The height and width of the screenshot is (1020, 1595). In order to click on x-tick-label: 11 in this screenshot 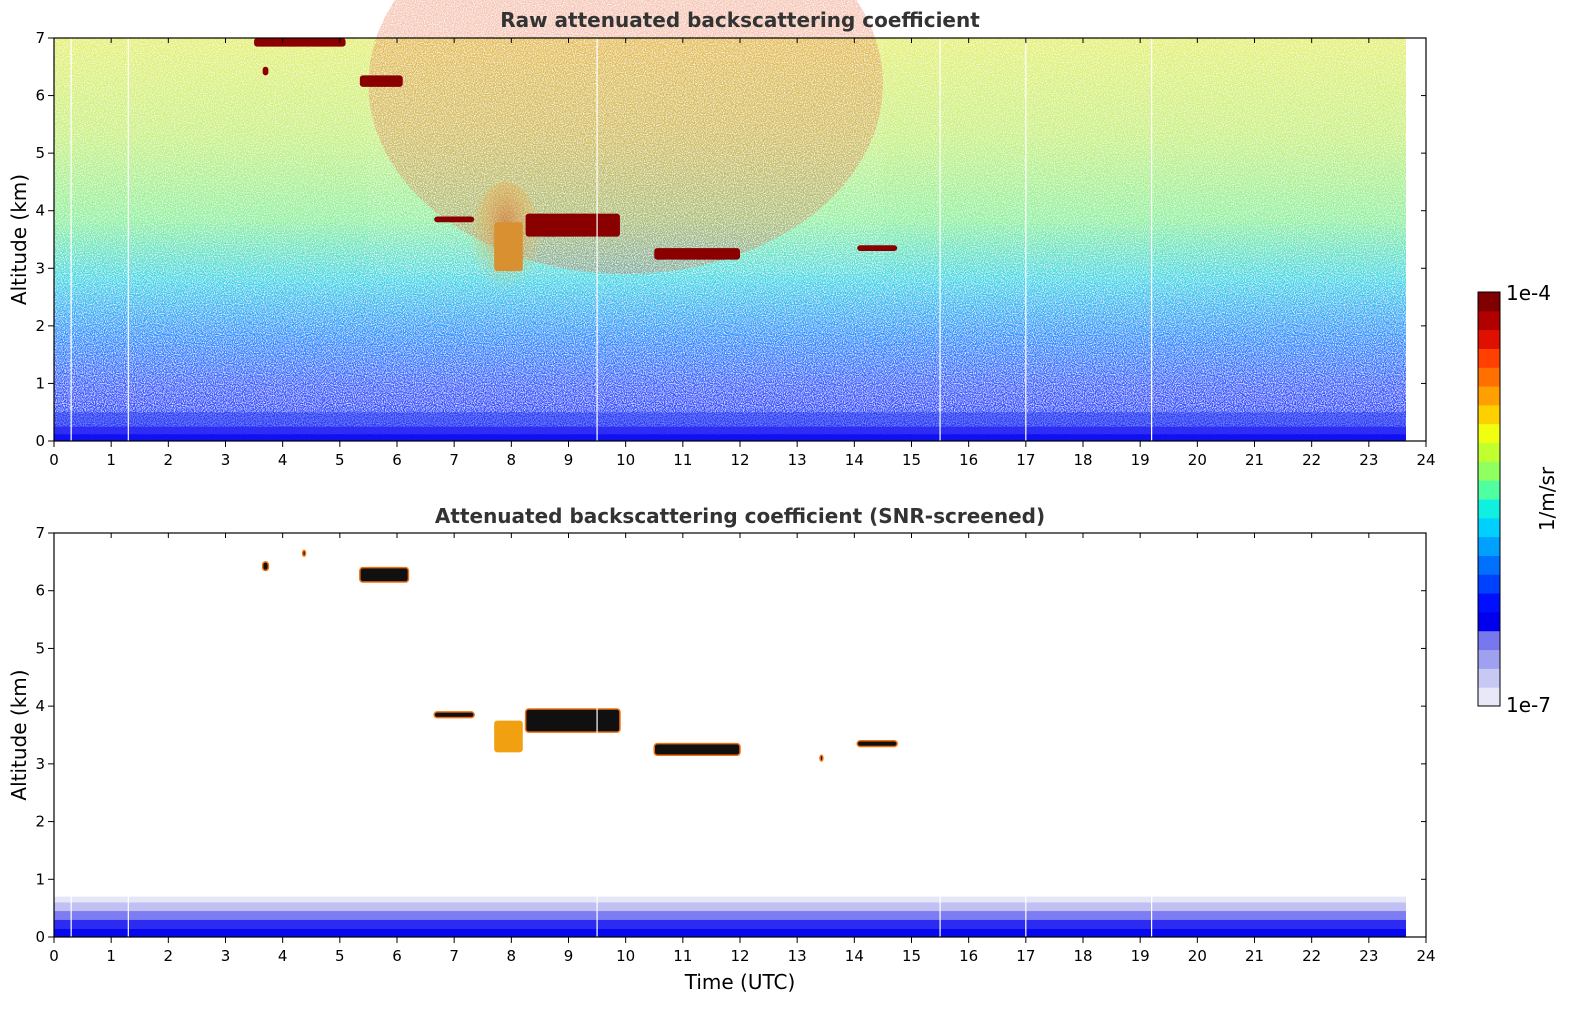, I will do `click(682, 460)`.